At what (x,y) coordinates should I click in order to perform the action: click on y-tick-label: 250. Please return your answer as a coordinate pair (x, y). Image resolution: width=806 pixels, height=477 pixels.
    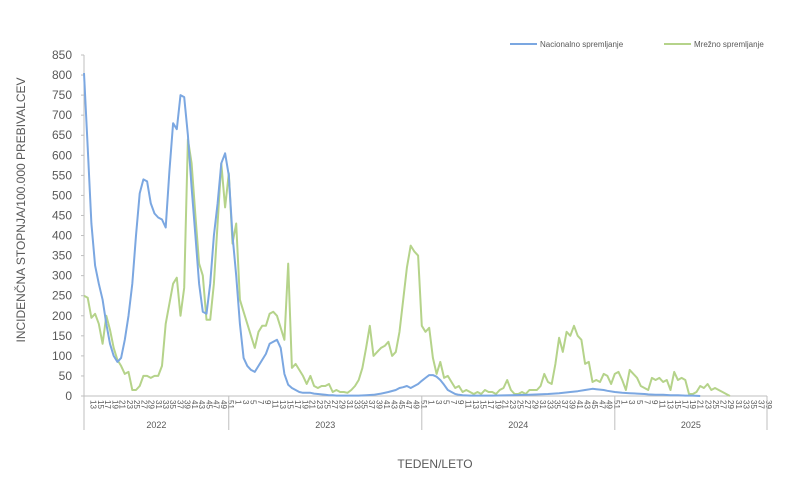
    Looking at the image, I should click on (62, 296).